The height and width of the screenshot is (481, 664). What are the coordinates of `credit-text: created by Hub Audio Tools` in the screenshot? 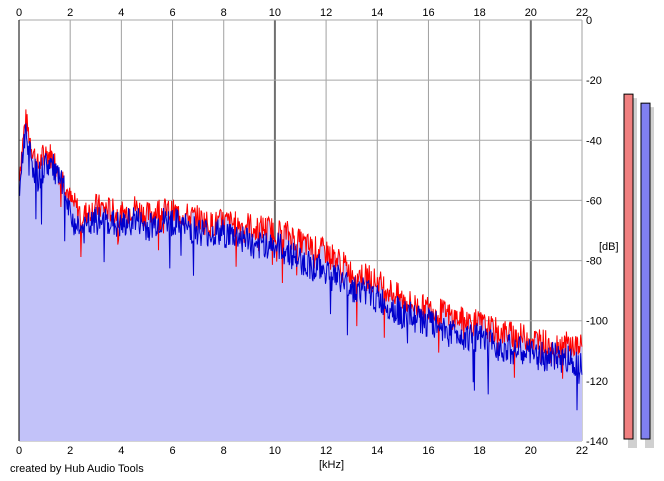 It's located at (77, 469).